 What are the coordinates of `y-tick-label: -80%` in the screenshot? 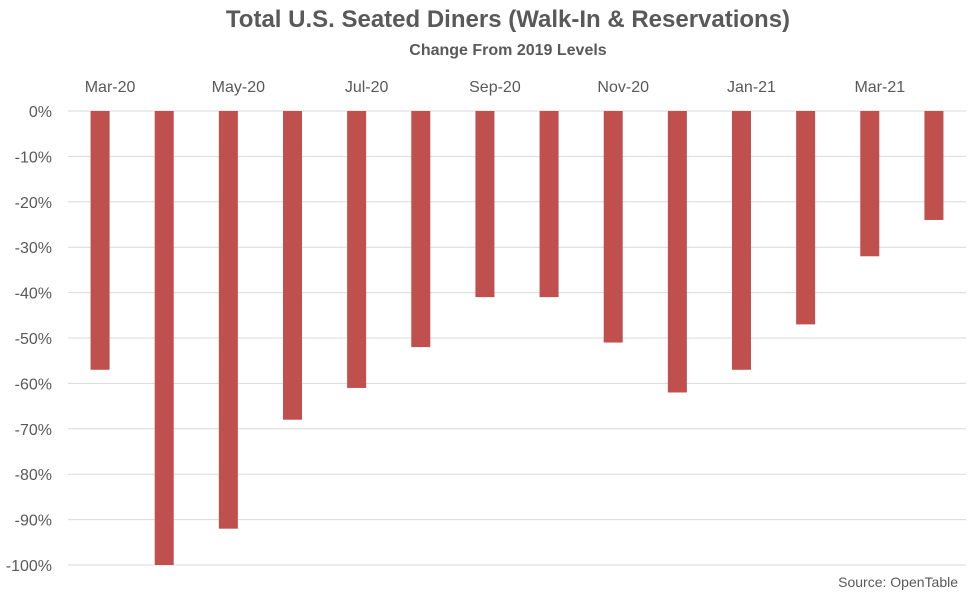 It's located at (33, 475).